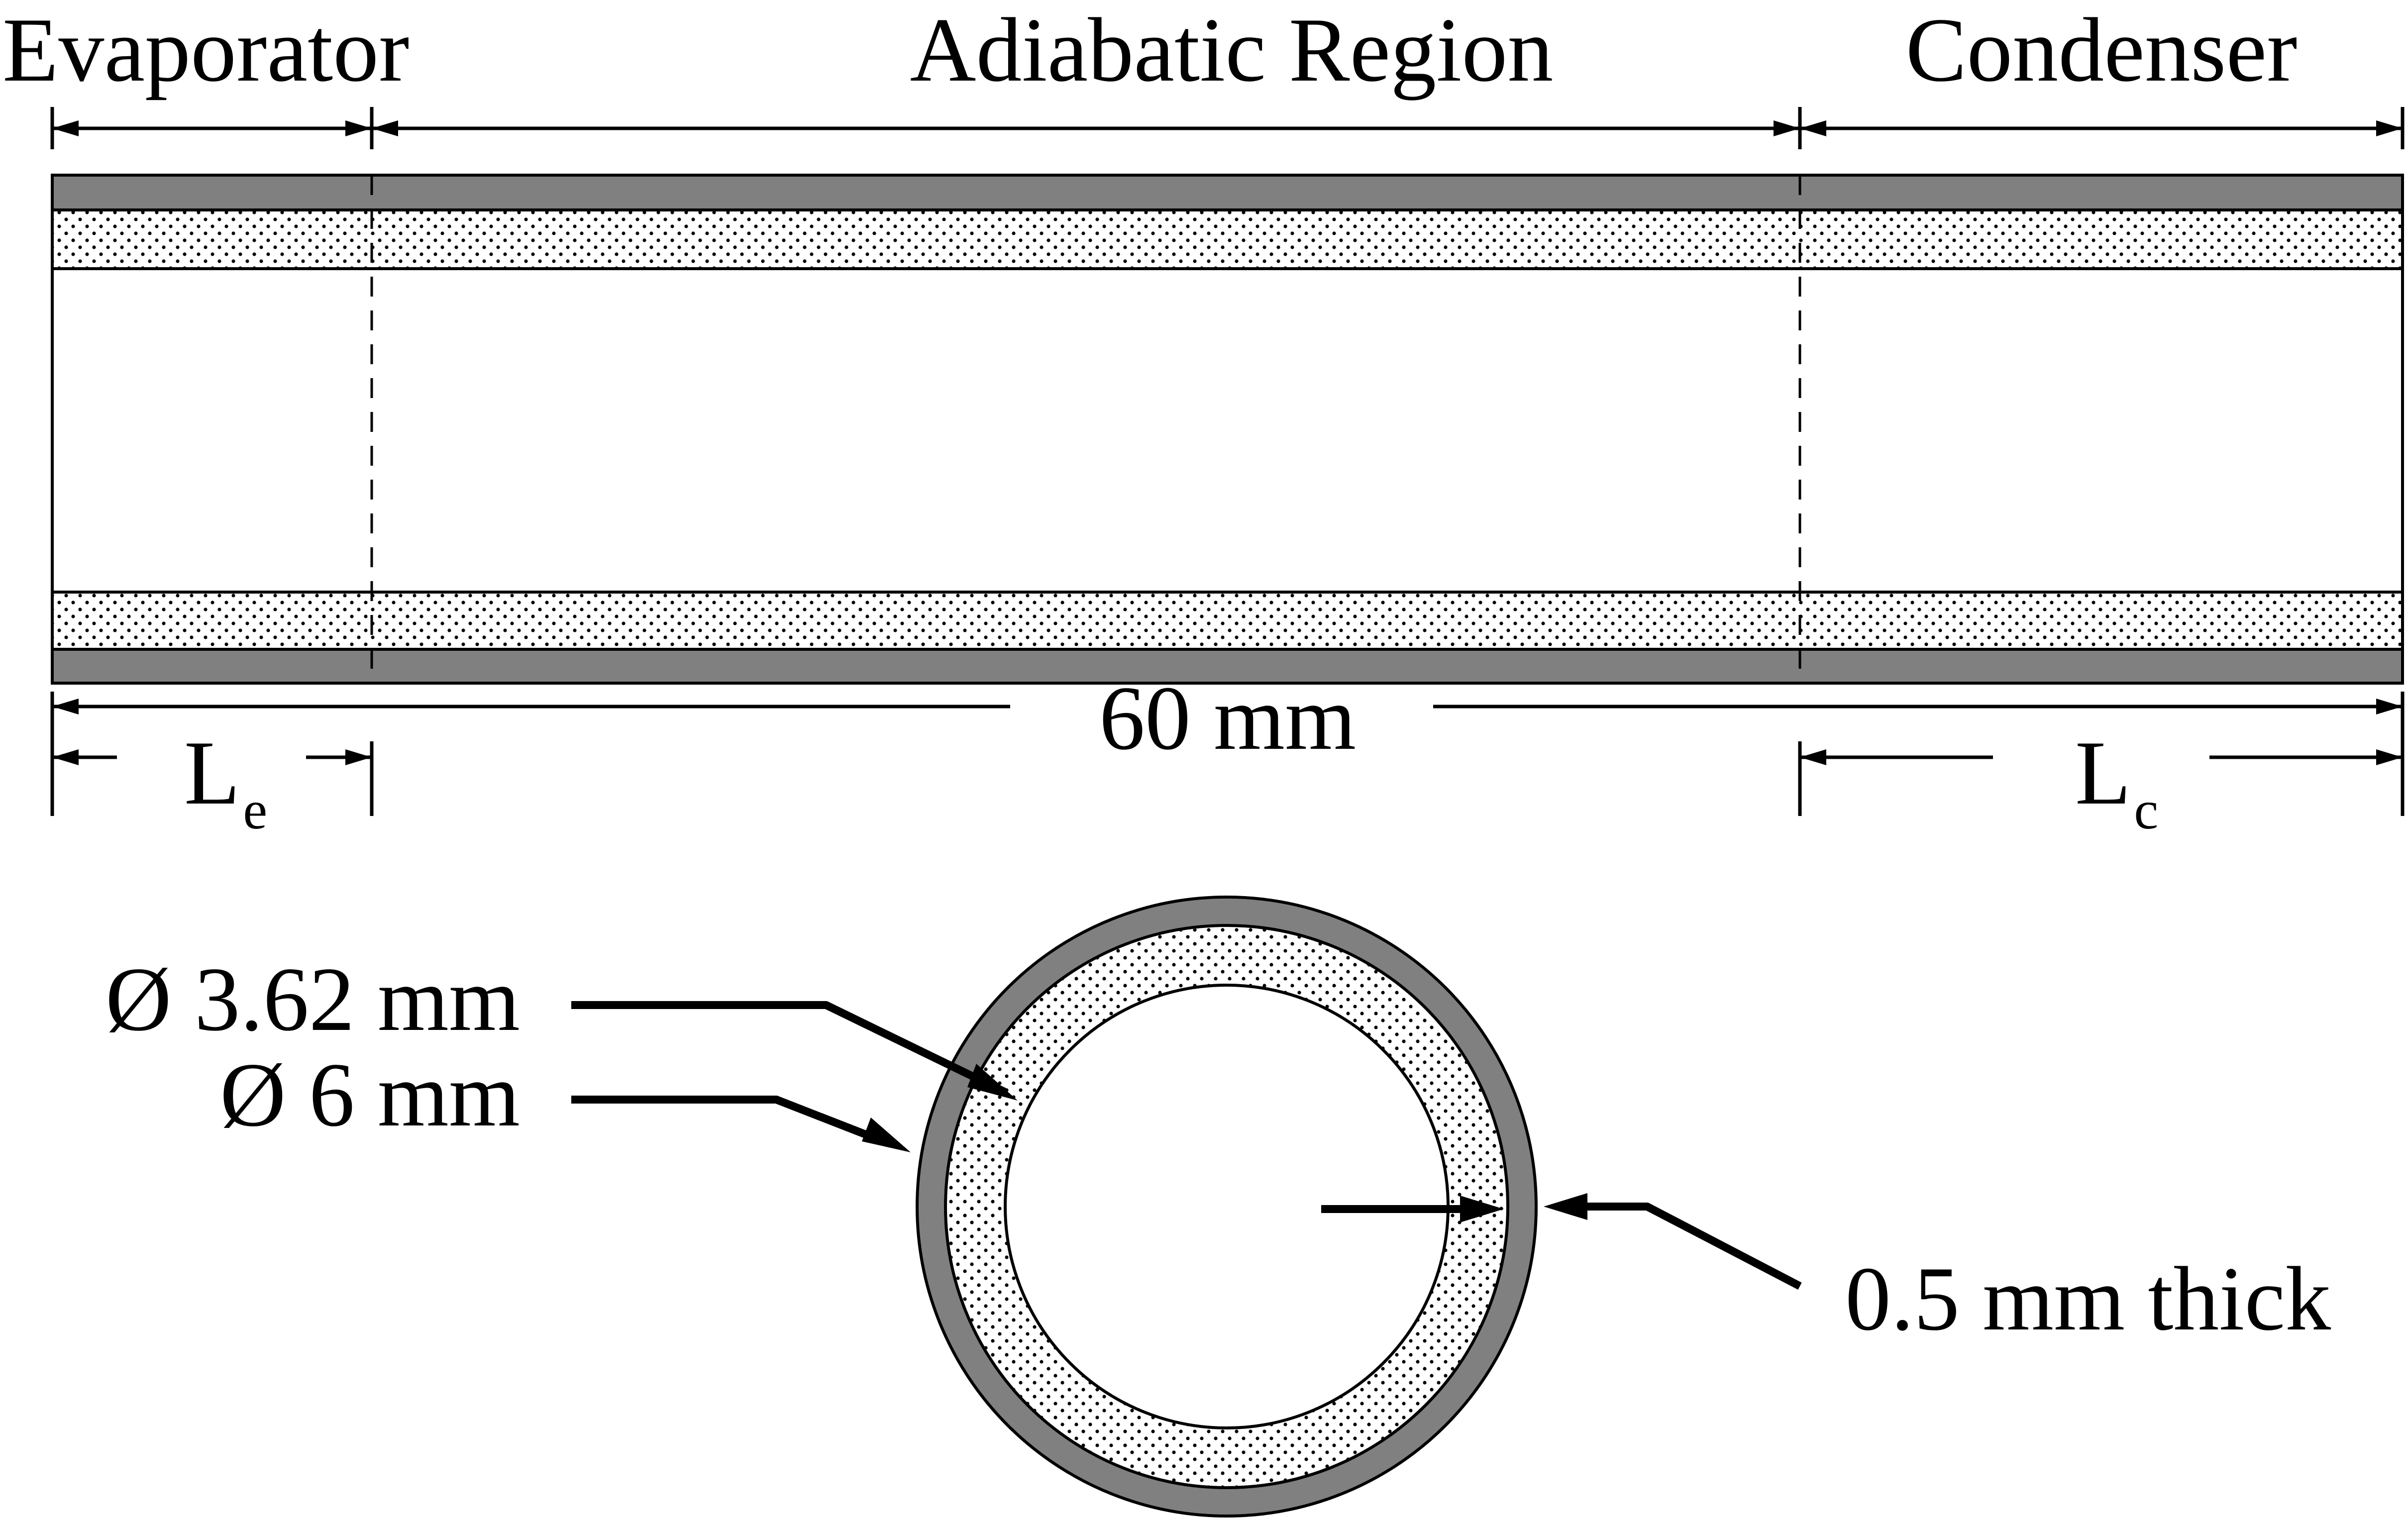 The height and width of the screenshot is (1521, 2408). What do you see at coordinates (2103, 772) in the screenshot?
I see `condenser-length-symbol: L` at bounding box center [2103, 772].